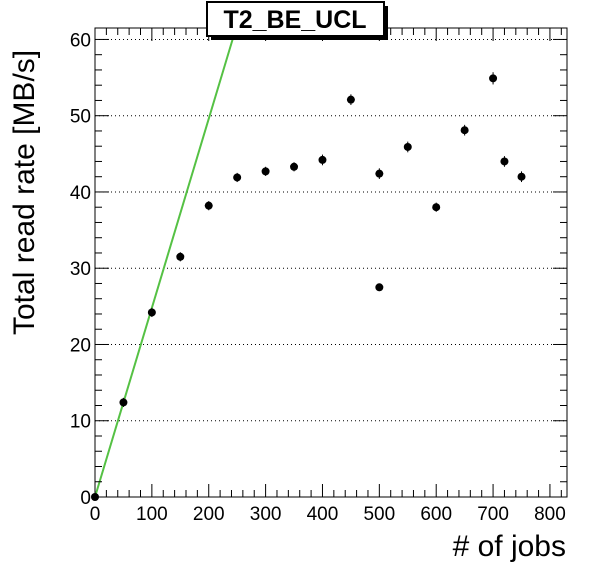 The width and height of the screenshot is (596, 572). Describe the element at coordinates (294, 20) in the screenshot. I see `chart-title: T2_BE_UCL` at that location.